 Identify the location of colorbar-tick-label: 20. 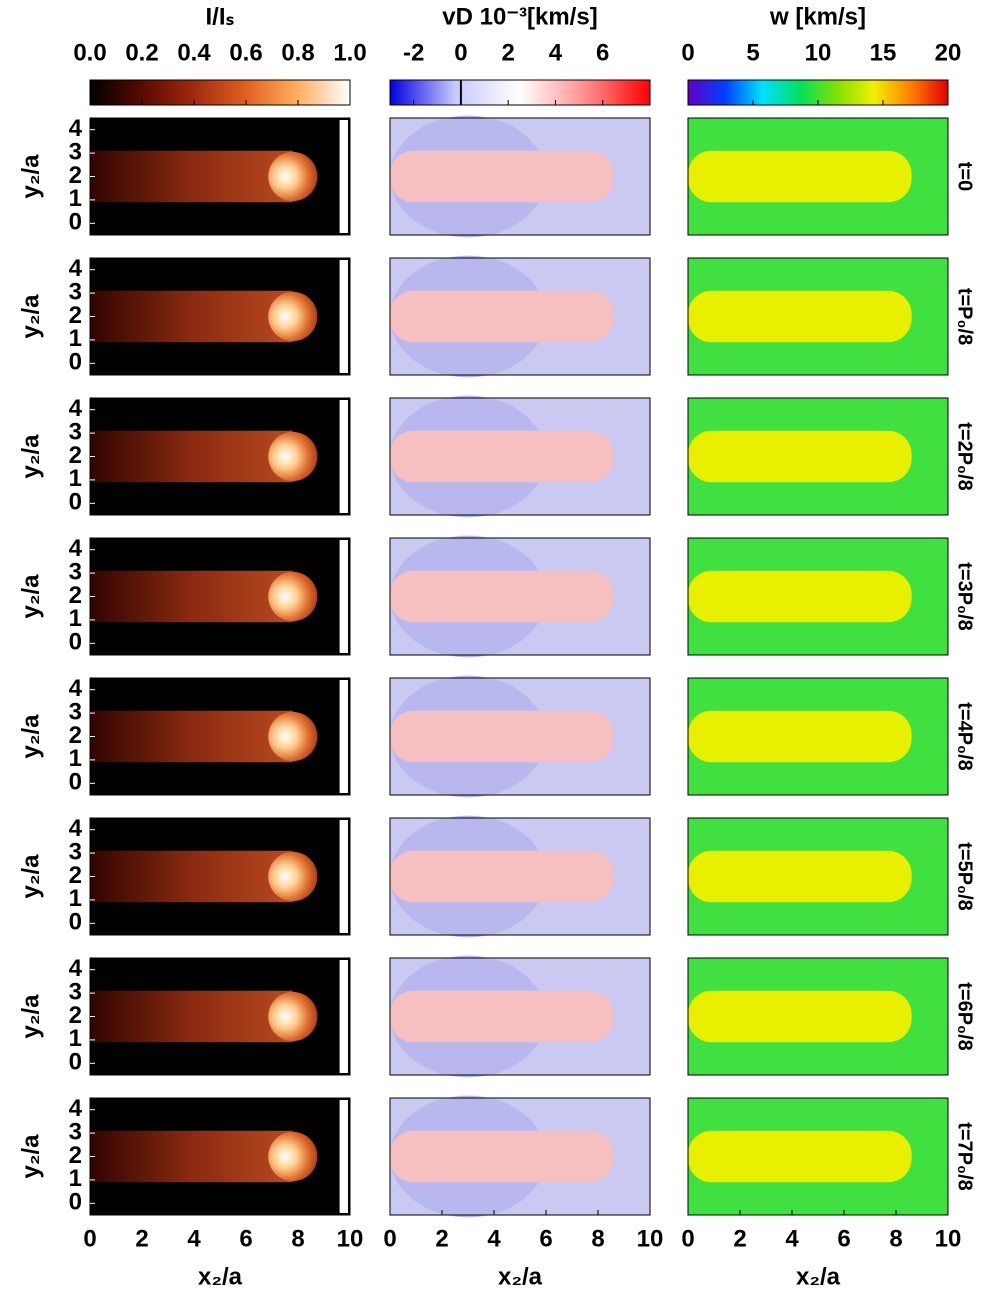
(948, 52).